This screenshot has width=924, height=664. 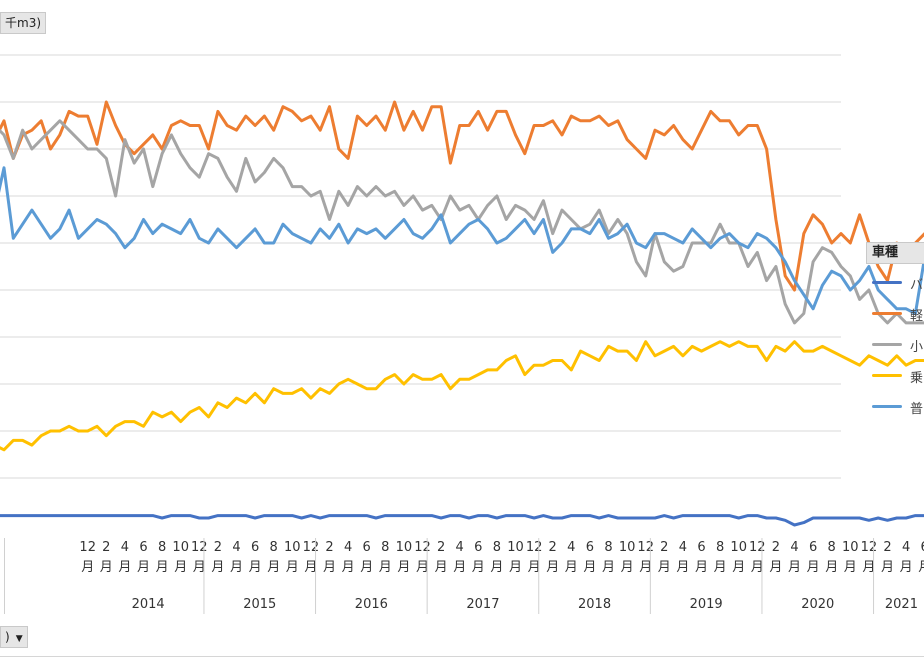 What do you see at coordinates (916, 314) in the screenshot?
I see `legend-label: 軽` at bounding box center [916, 314].